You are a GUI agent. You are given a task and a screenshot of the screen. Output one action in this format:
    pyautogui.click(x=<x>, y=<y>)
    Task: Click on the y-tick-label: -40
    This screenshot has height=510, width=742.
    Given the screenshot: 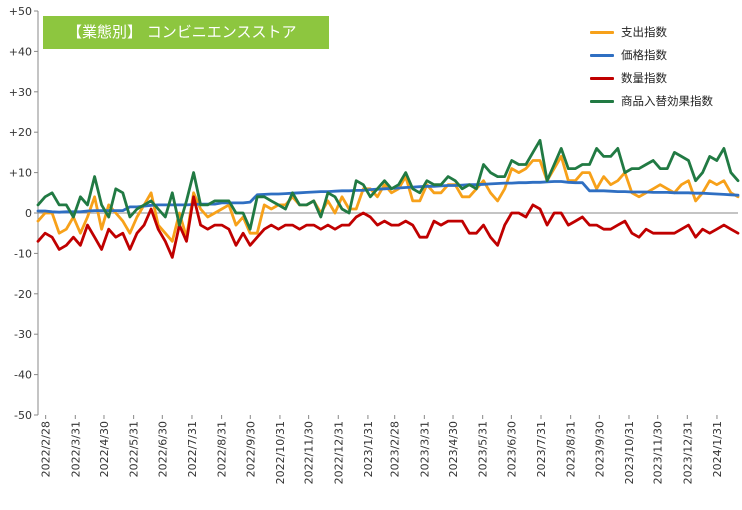 What is the action you would take?
    pyautogui.click(x=23, y=375)
    